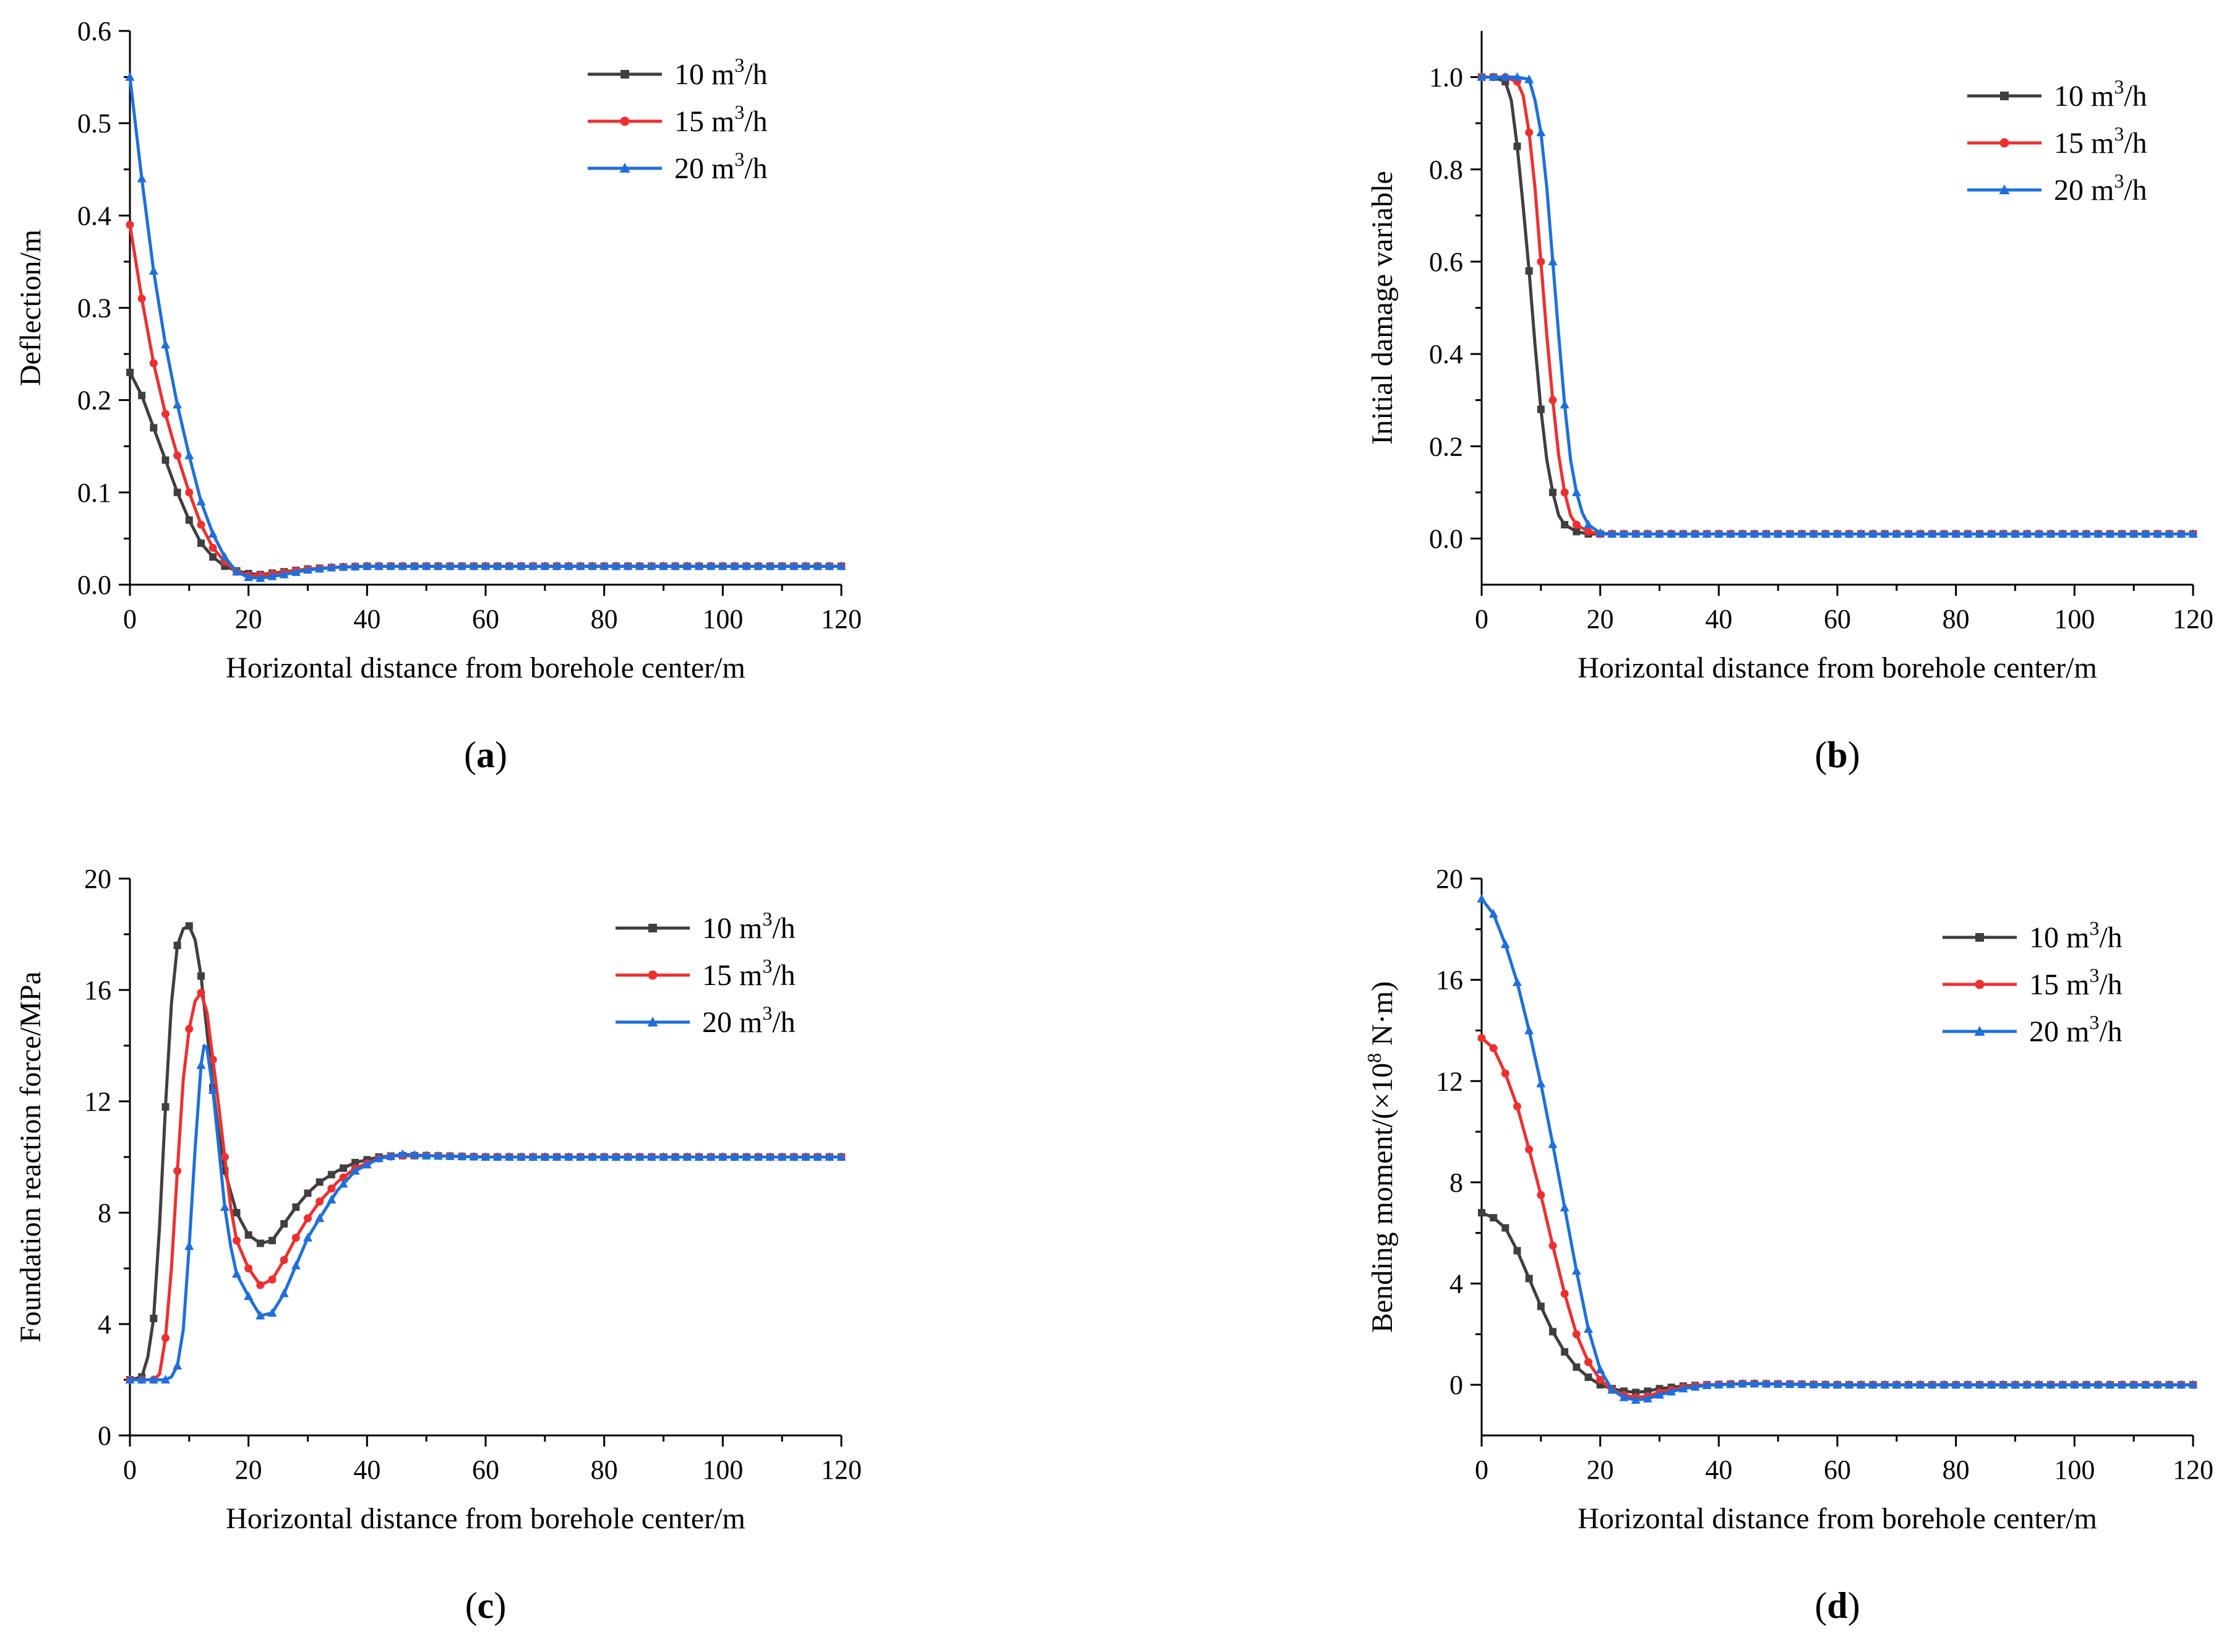 The width and height of the screenshot is (2224, 1652). Describe the element at coordinates (2075, 1470) in the screenshot. I see `x-tick-label: 100` at that location.